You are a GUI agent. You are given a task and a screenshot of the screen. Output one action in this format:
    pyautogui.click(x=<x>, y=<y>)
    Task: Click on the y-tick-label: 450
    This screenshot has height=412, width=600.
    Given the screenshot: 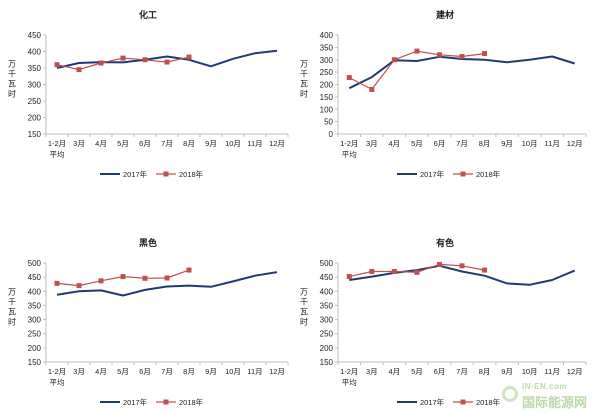 What is the action you would take?
    pyautogui.click(x=35, y=277)
    